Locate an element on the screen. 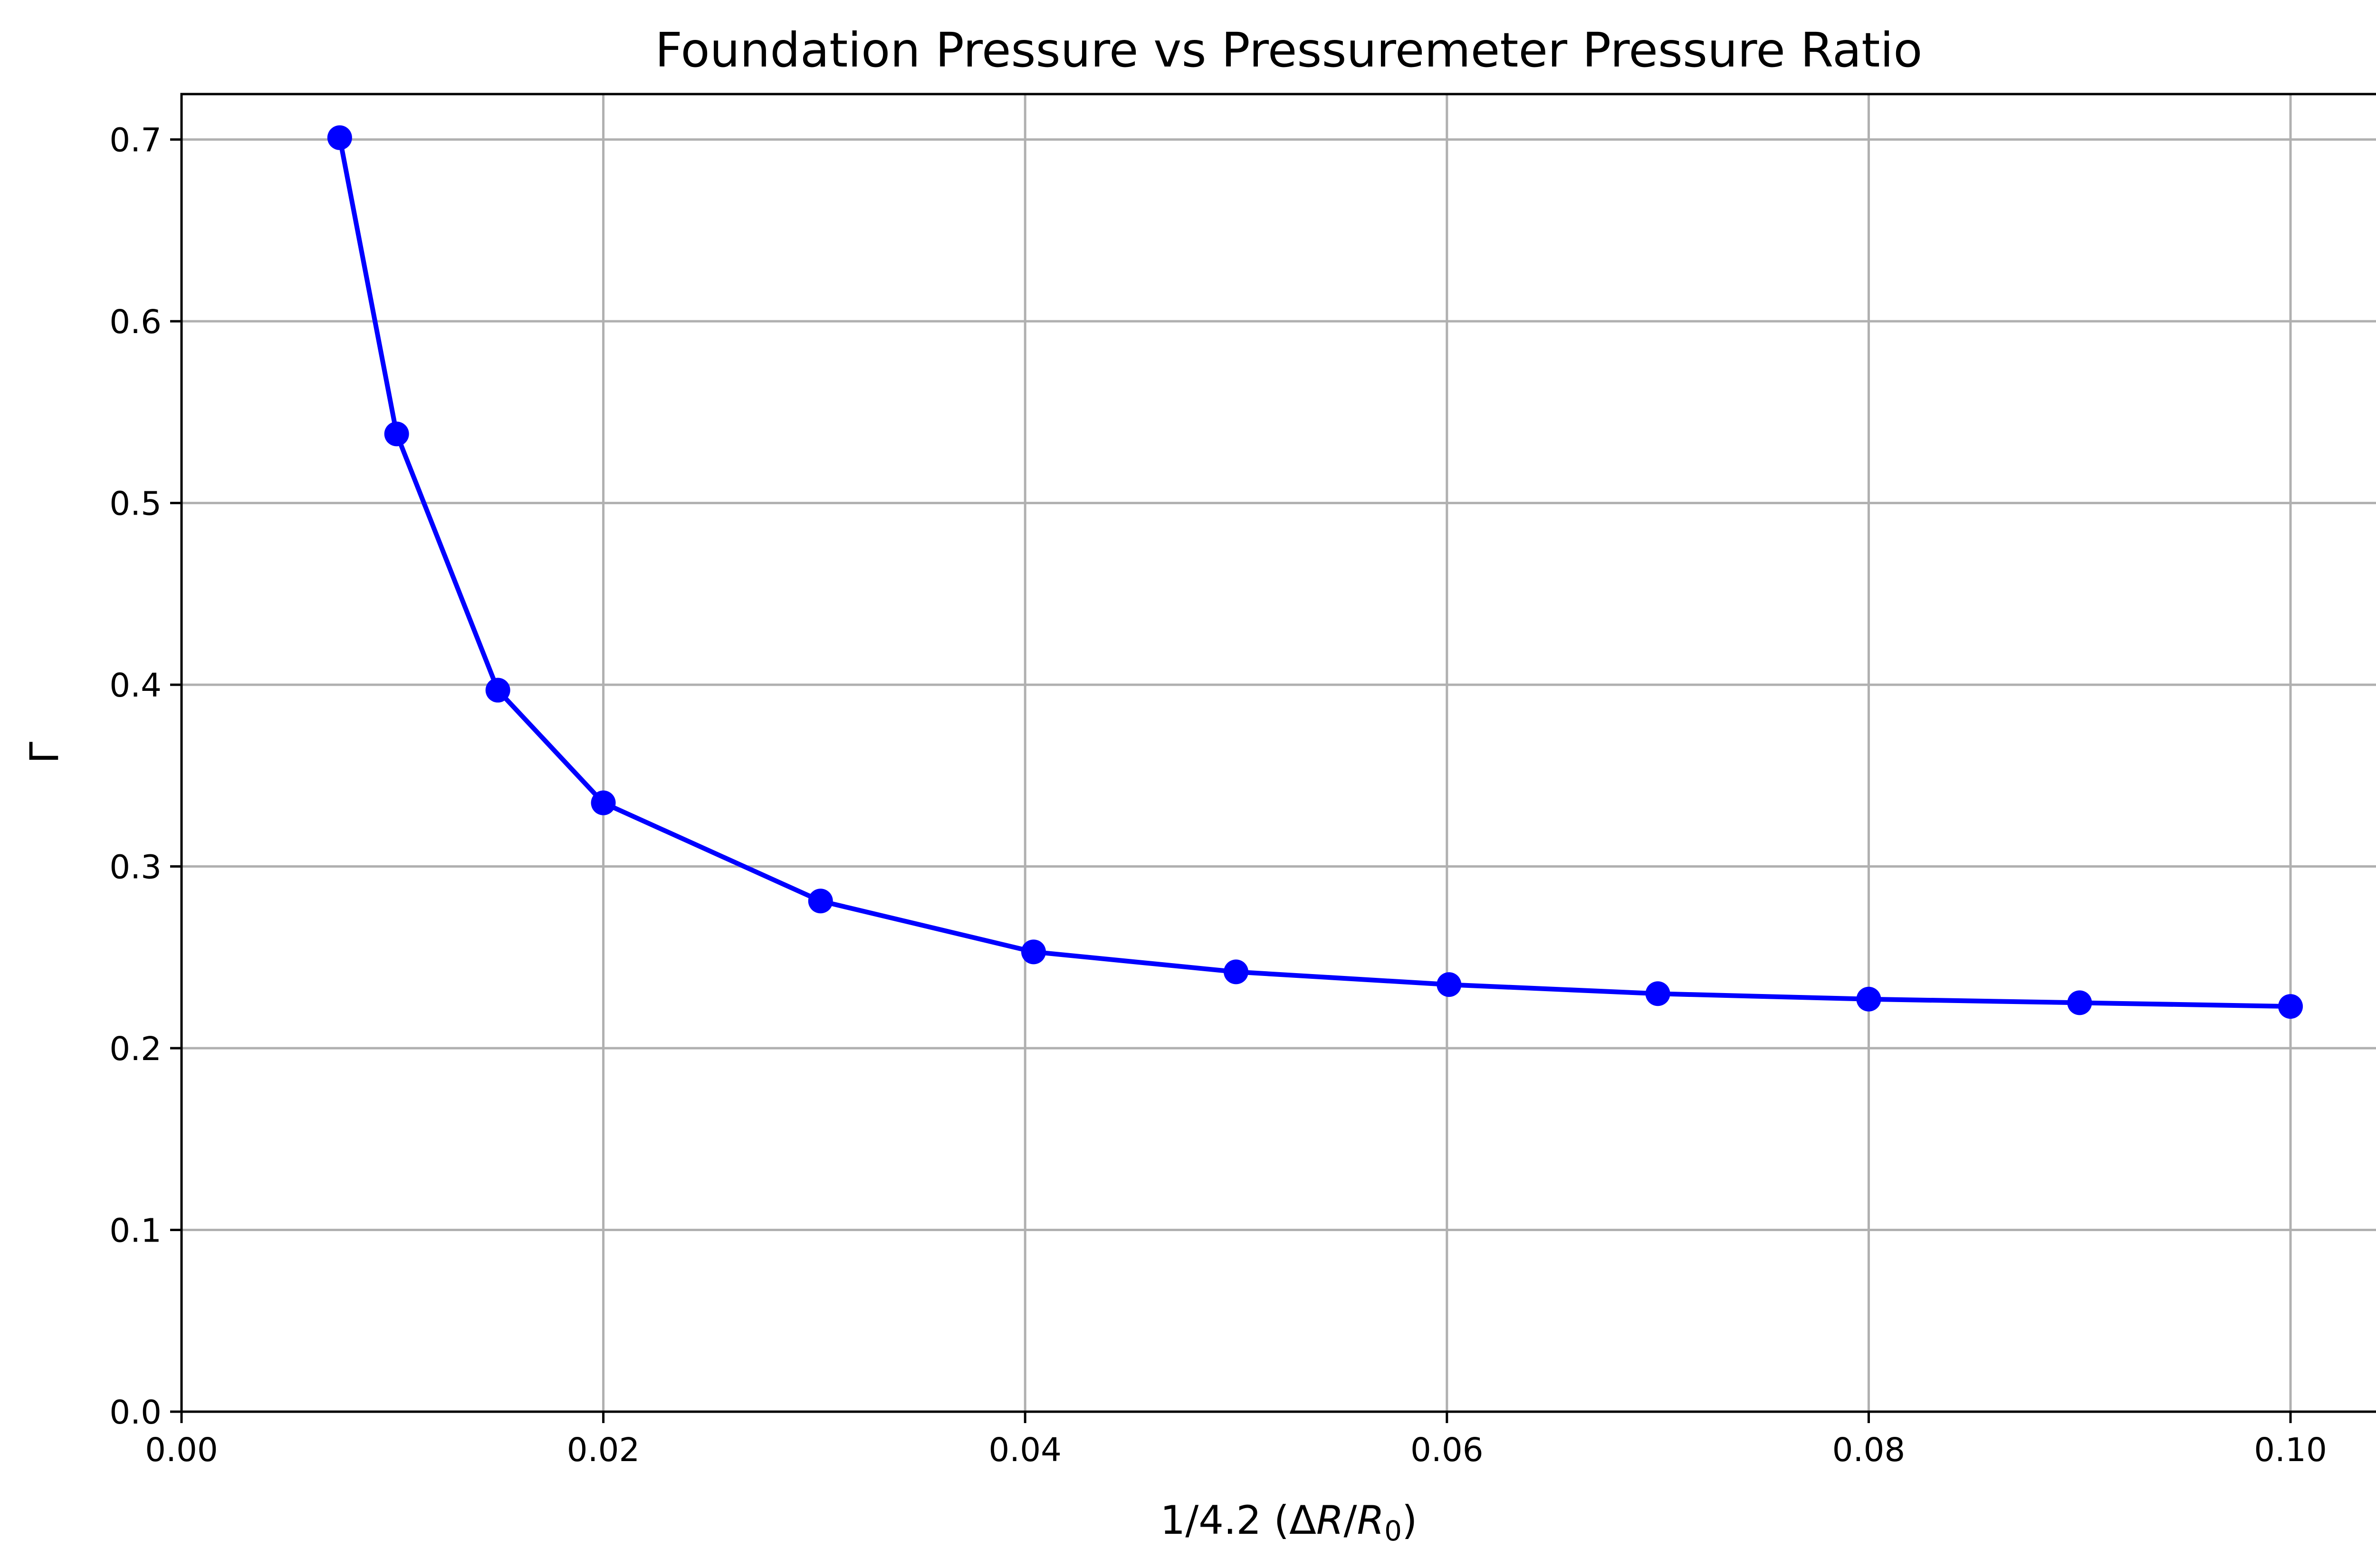 The width and height of the screenshot is (2376, 1568). x-tick-label: 0.04 is located at coordinates (1025, 1450).